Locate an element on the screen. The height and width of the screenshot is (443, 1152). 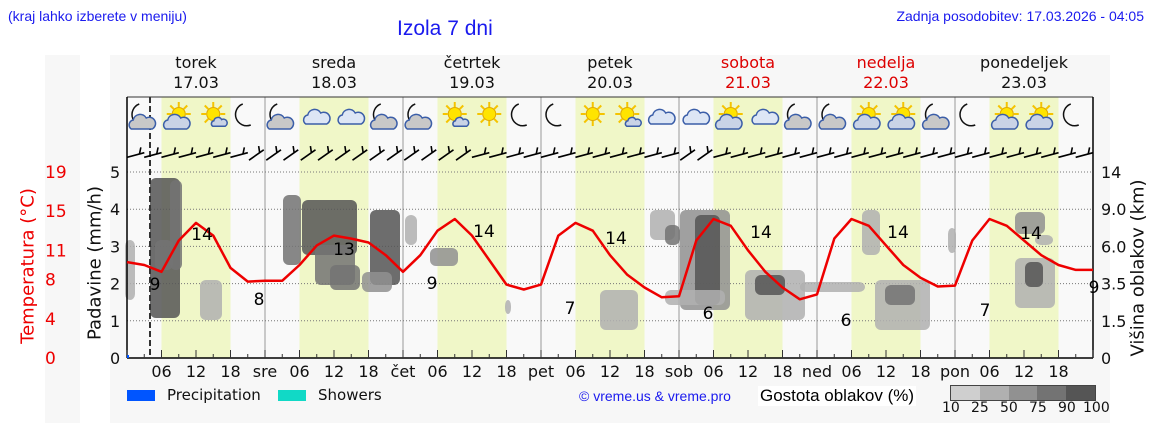
precipitation-label: Precipitation is located at coordinates (214, 395).